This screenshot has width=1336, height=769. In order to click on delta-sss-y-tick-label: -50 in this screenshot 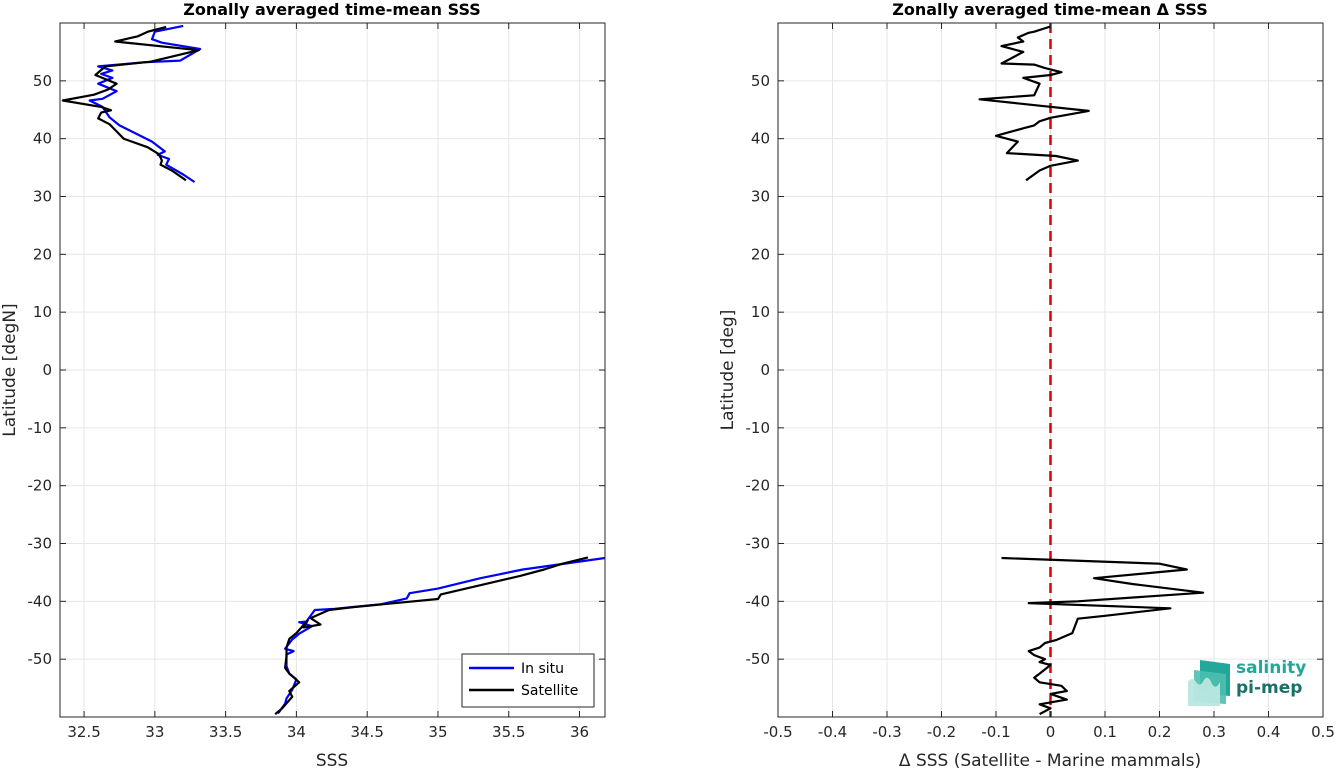, I will do `click(758, 659)`.